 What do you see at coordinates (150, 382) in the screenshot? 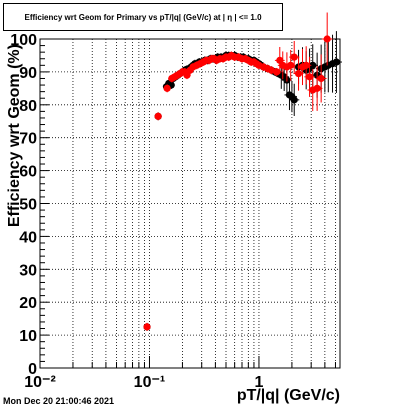
I see `x-tick-label: 10⁻¹` at bounding box center [150, 382].